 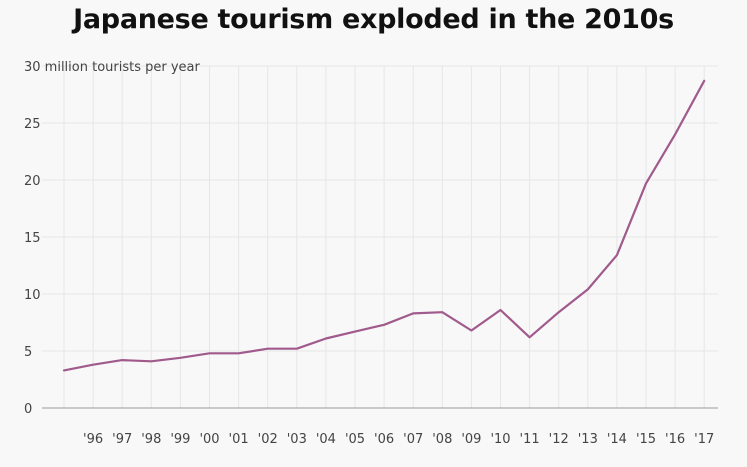 What do you see at coordinates (384, 439) in the screenshot?
I see `x-tick-label: '06` at bounding box center [384, 439].